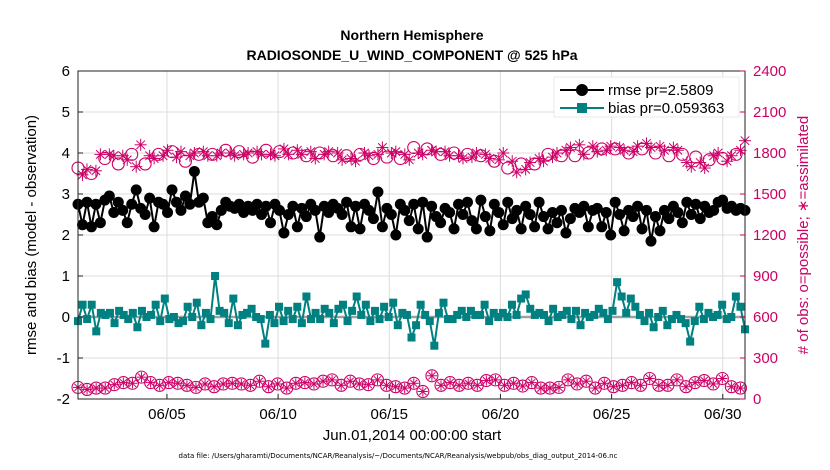 The height and width of the screenshot is (470, 830). What do you see at coordinates (769, 235) in the screenshot?
I see `y-right-tick-label: 1200` at bounding box center [769, 235].